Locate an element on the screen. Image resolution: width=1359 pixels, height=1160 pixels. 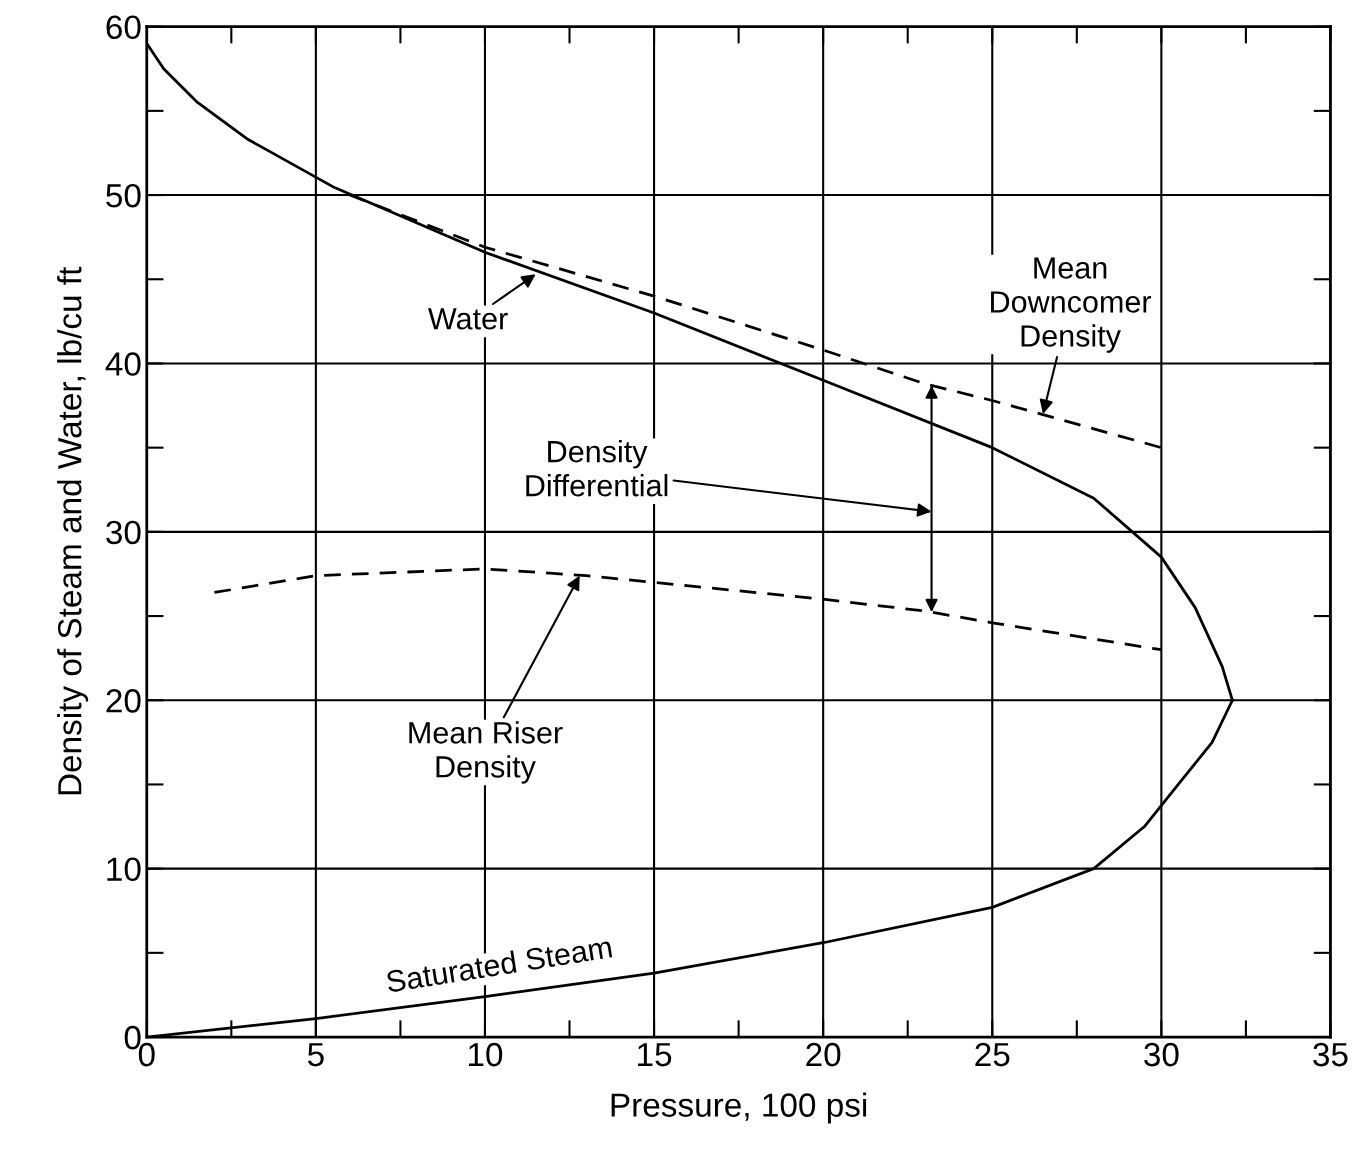
annotation: Density Differential is located at coordinates (597, 468).